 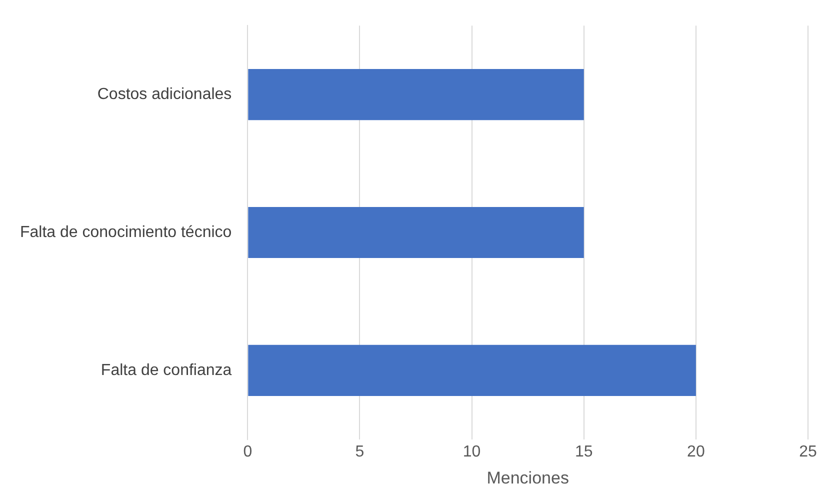 I want to click on y-tick-label: Falta de confianza, so click(x=166, y=370).